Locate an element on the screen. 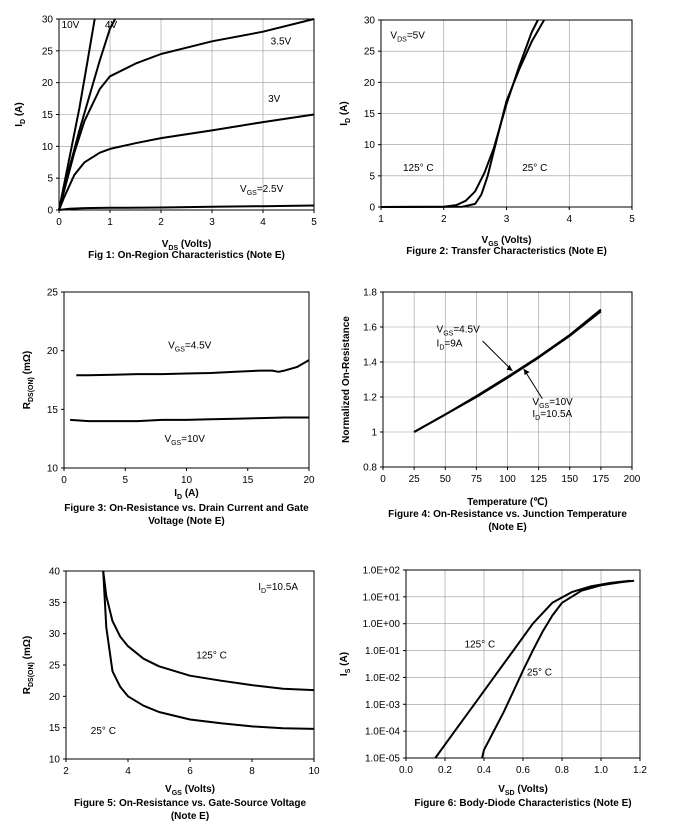 This screenshot has width=674, height=829. x-axis-label: ID (A) is located at coordinates (186, 494).